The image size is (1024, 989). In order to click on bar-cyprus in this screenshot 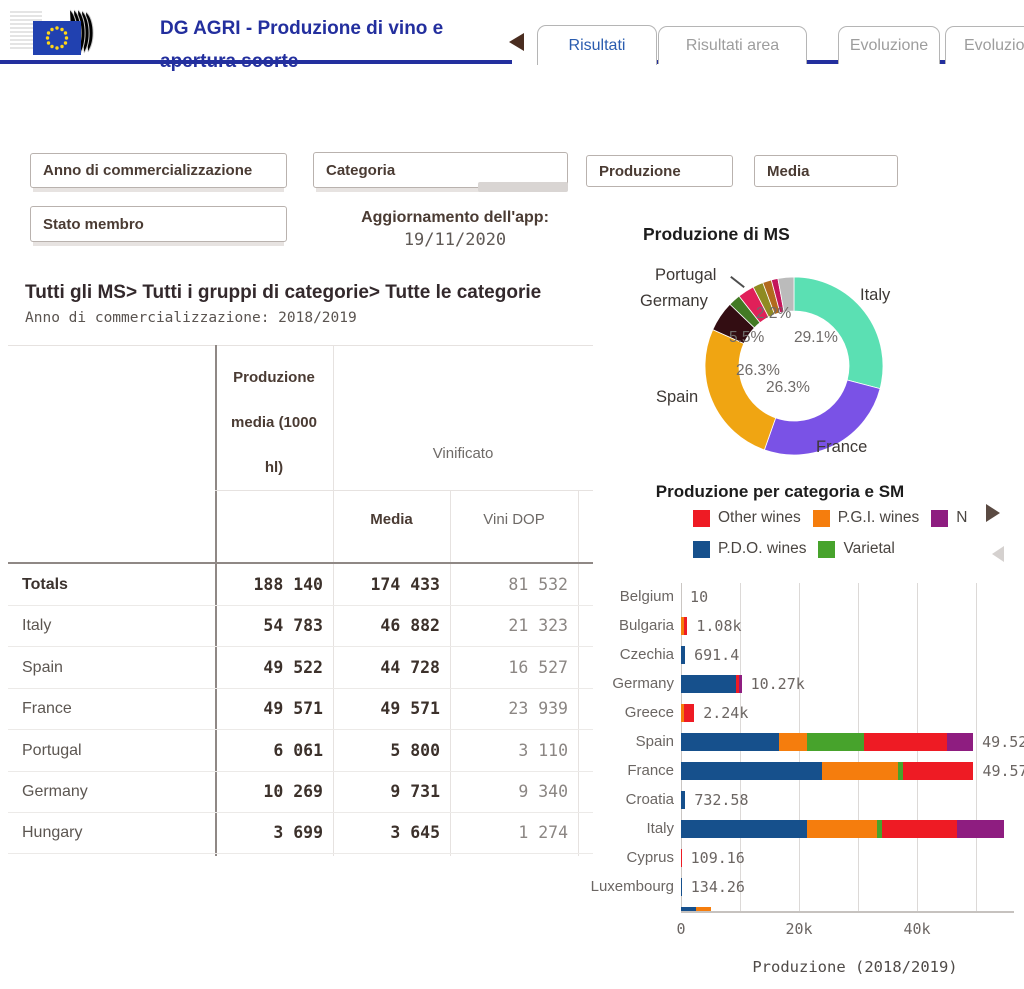, I will do `click(681, 858)`.